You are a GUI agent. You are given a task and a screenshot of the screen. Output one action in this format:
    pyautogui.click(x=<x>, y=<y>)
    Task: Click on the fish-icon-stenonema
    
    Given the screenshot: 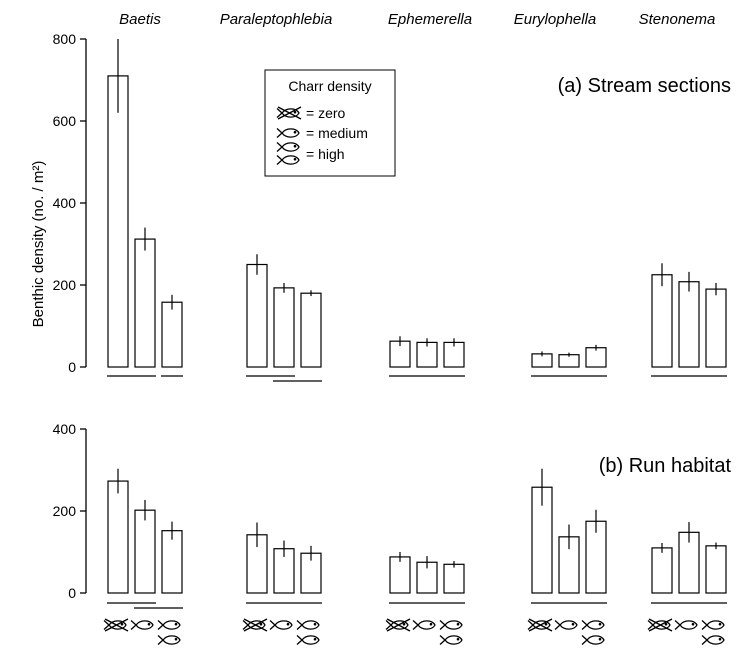 What is the action you would take?
    pyautogui.click(x=686, y=625)
    